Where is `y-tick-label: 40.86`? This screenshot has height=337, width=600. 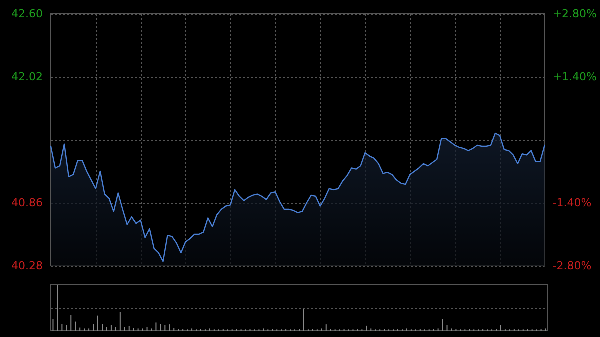 y-tick-label: 40.86 is located at coordinates (27, 203).